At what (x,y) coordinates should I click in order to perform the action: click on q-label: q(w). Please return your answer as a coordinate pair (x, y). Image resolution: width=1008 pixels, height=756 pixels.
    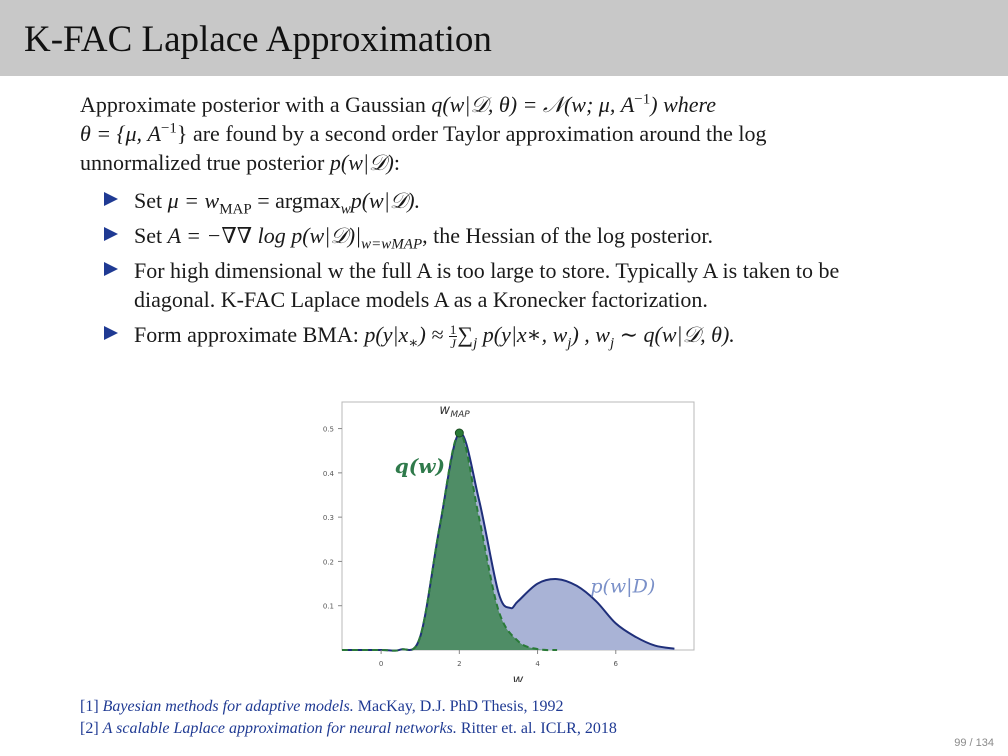
    Looking at the image, I should click on (420, 466).